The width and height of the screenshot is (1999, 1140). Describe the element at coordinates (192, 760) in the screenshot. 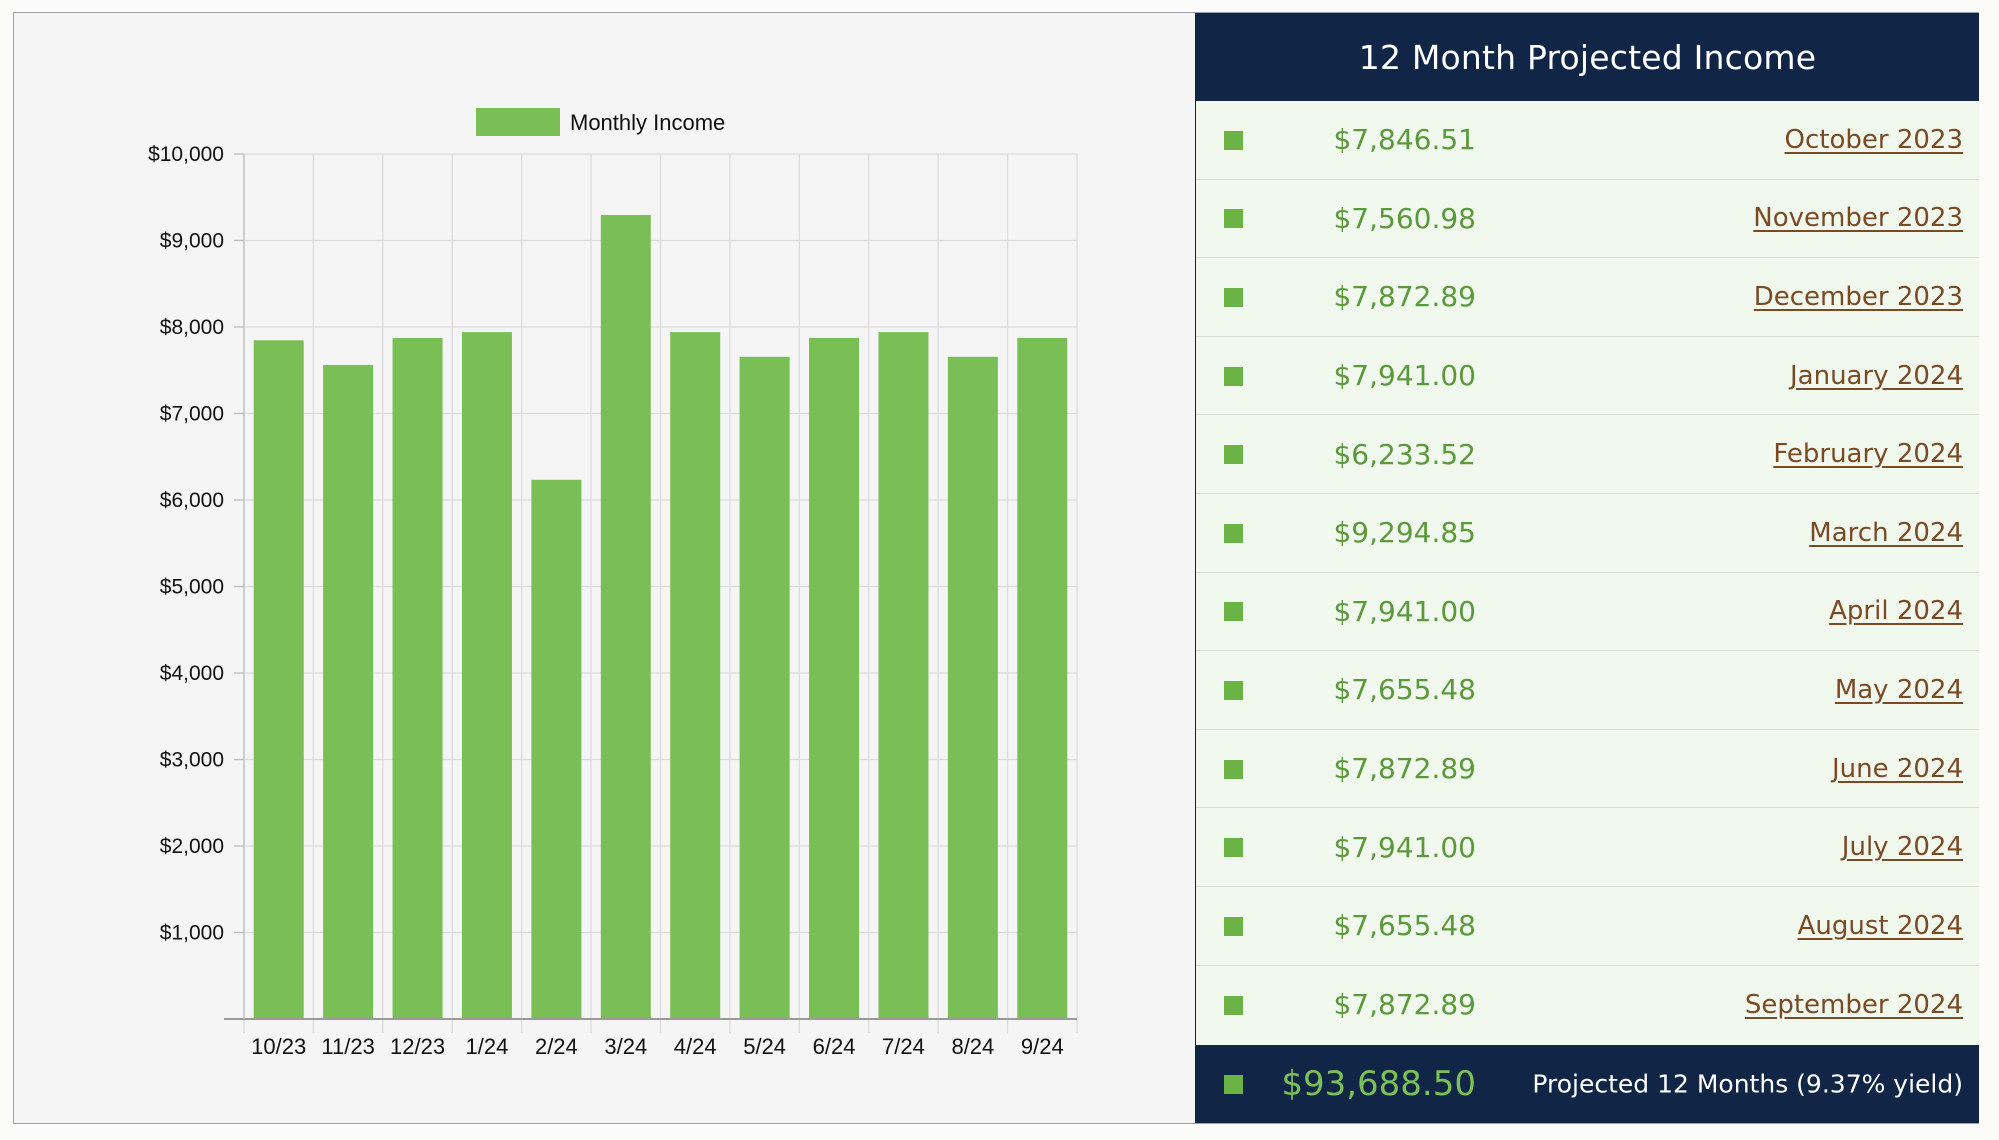

I see `y-tick-label: $3,000` at that location.